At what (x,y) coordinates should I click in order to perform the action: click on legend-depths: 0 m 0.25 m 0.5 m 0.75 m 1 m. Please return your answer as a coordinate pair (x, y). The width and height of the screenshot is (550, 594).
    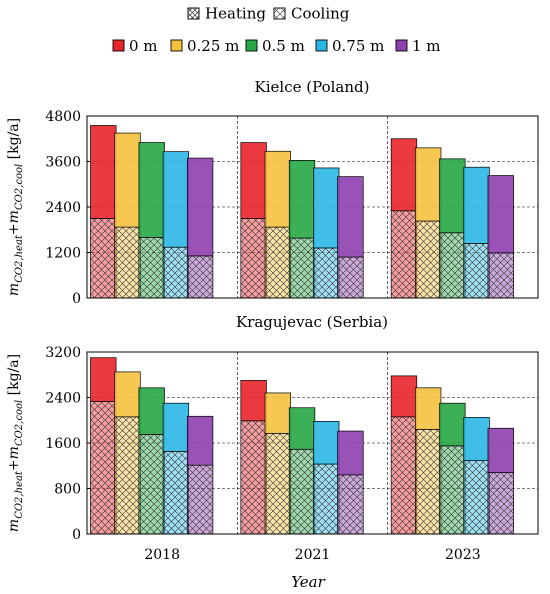
    Looking at the image, I should click on (276, 46).